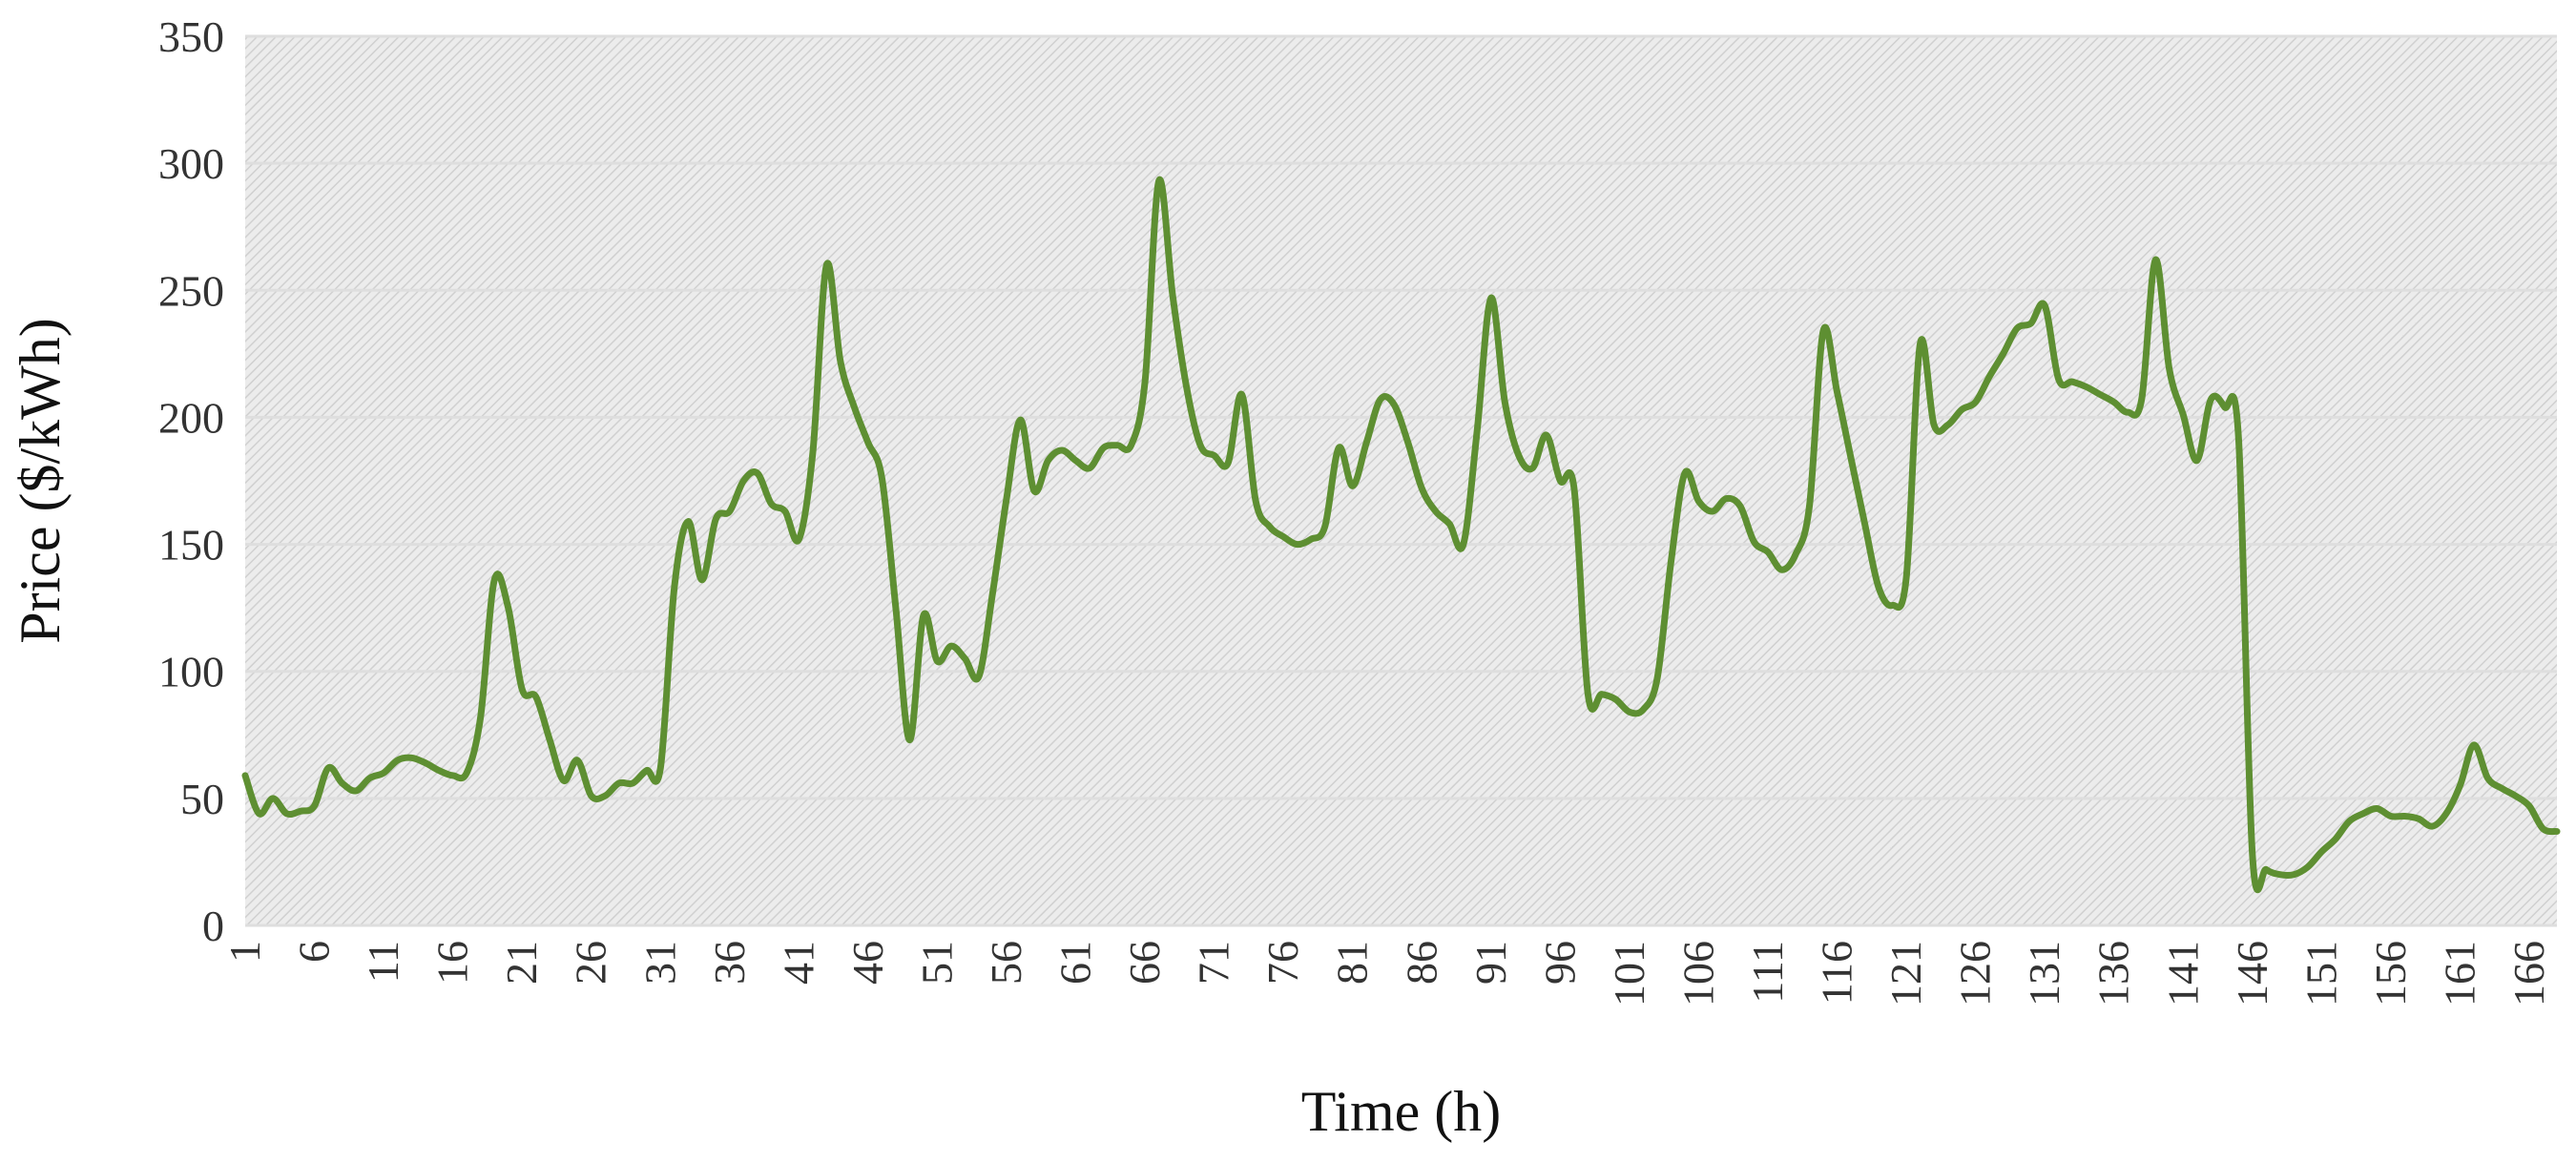 The image size is (2576, 1162). Describe the element at coordinates (191, 417) in the screenshot. I see `y-tick-label: 200` at that location.